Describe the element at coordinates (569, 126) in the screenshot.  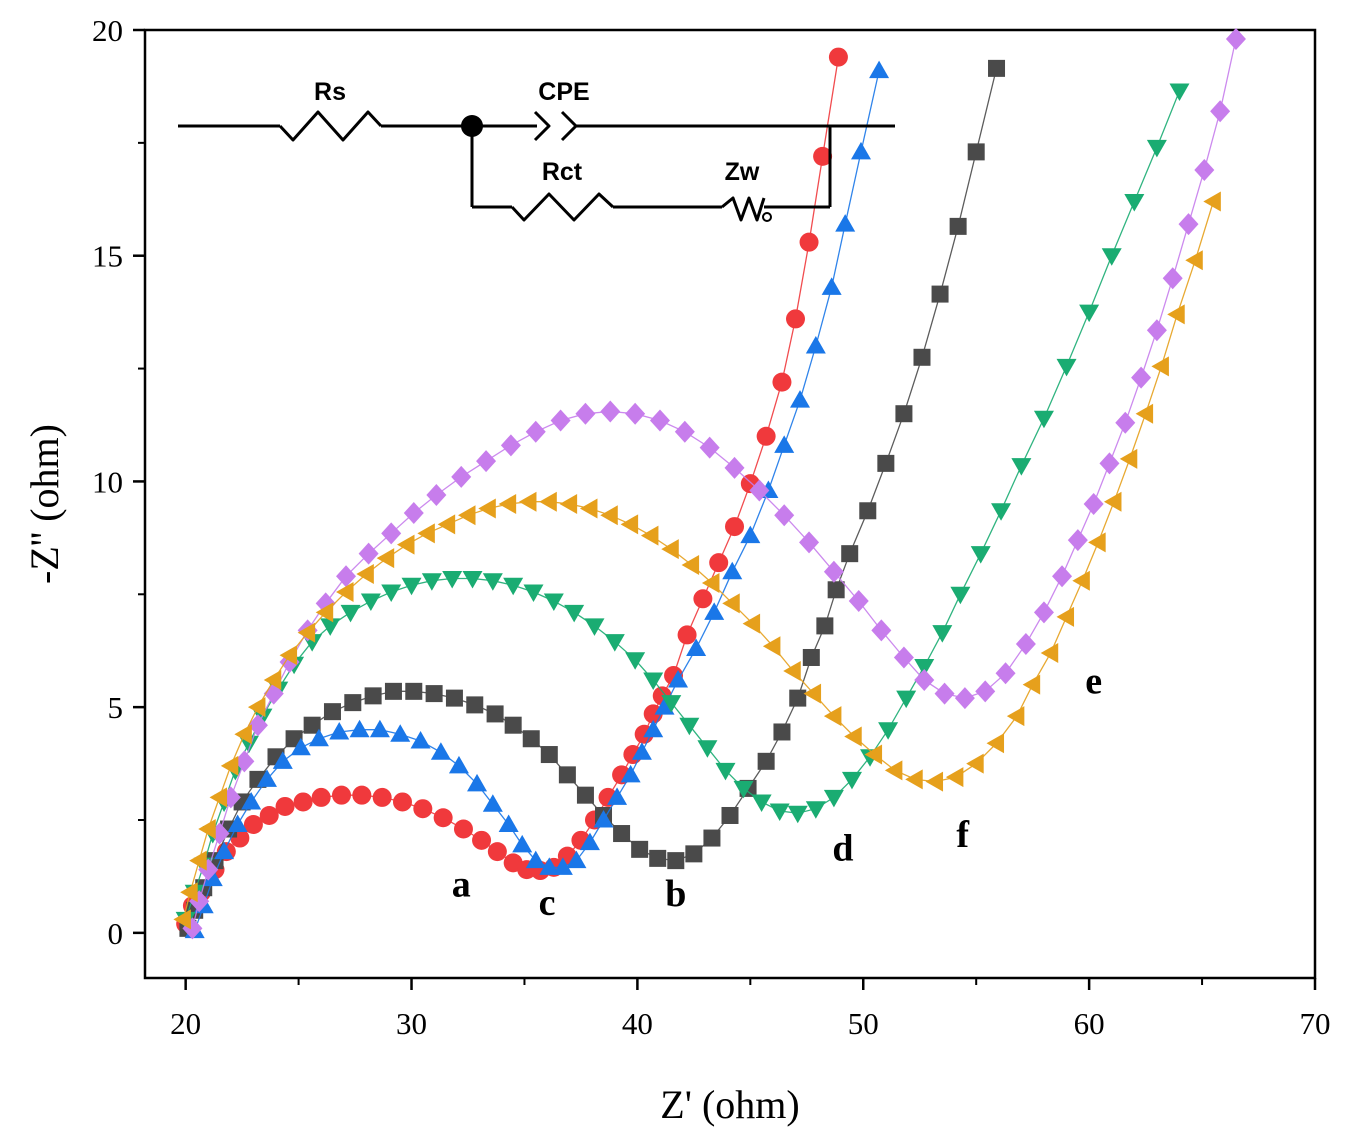
I see `cpe-element-right` at that location.